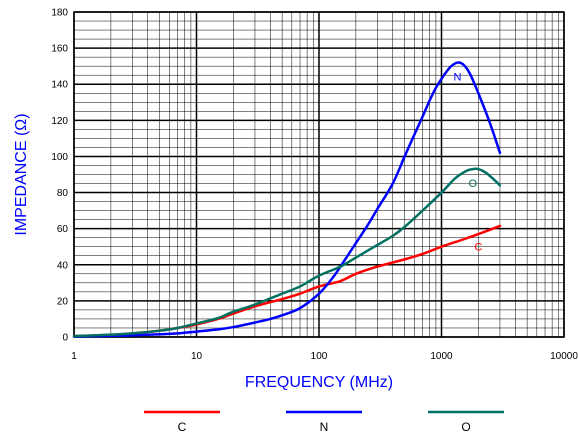 The height and width of the screenshot is (440, 578). What do you see at coordinates (63, 265) in the screenshot?
I see `y-tick-label: 40` at bounding box center [63, 265].